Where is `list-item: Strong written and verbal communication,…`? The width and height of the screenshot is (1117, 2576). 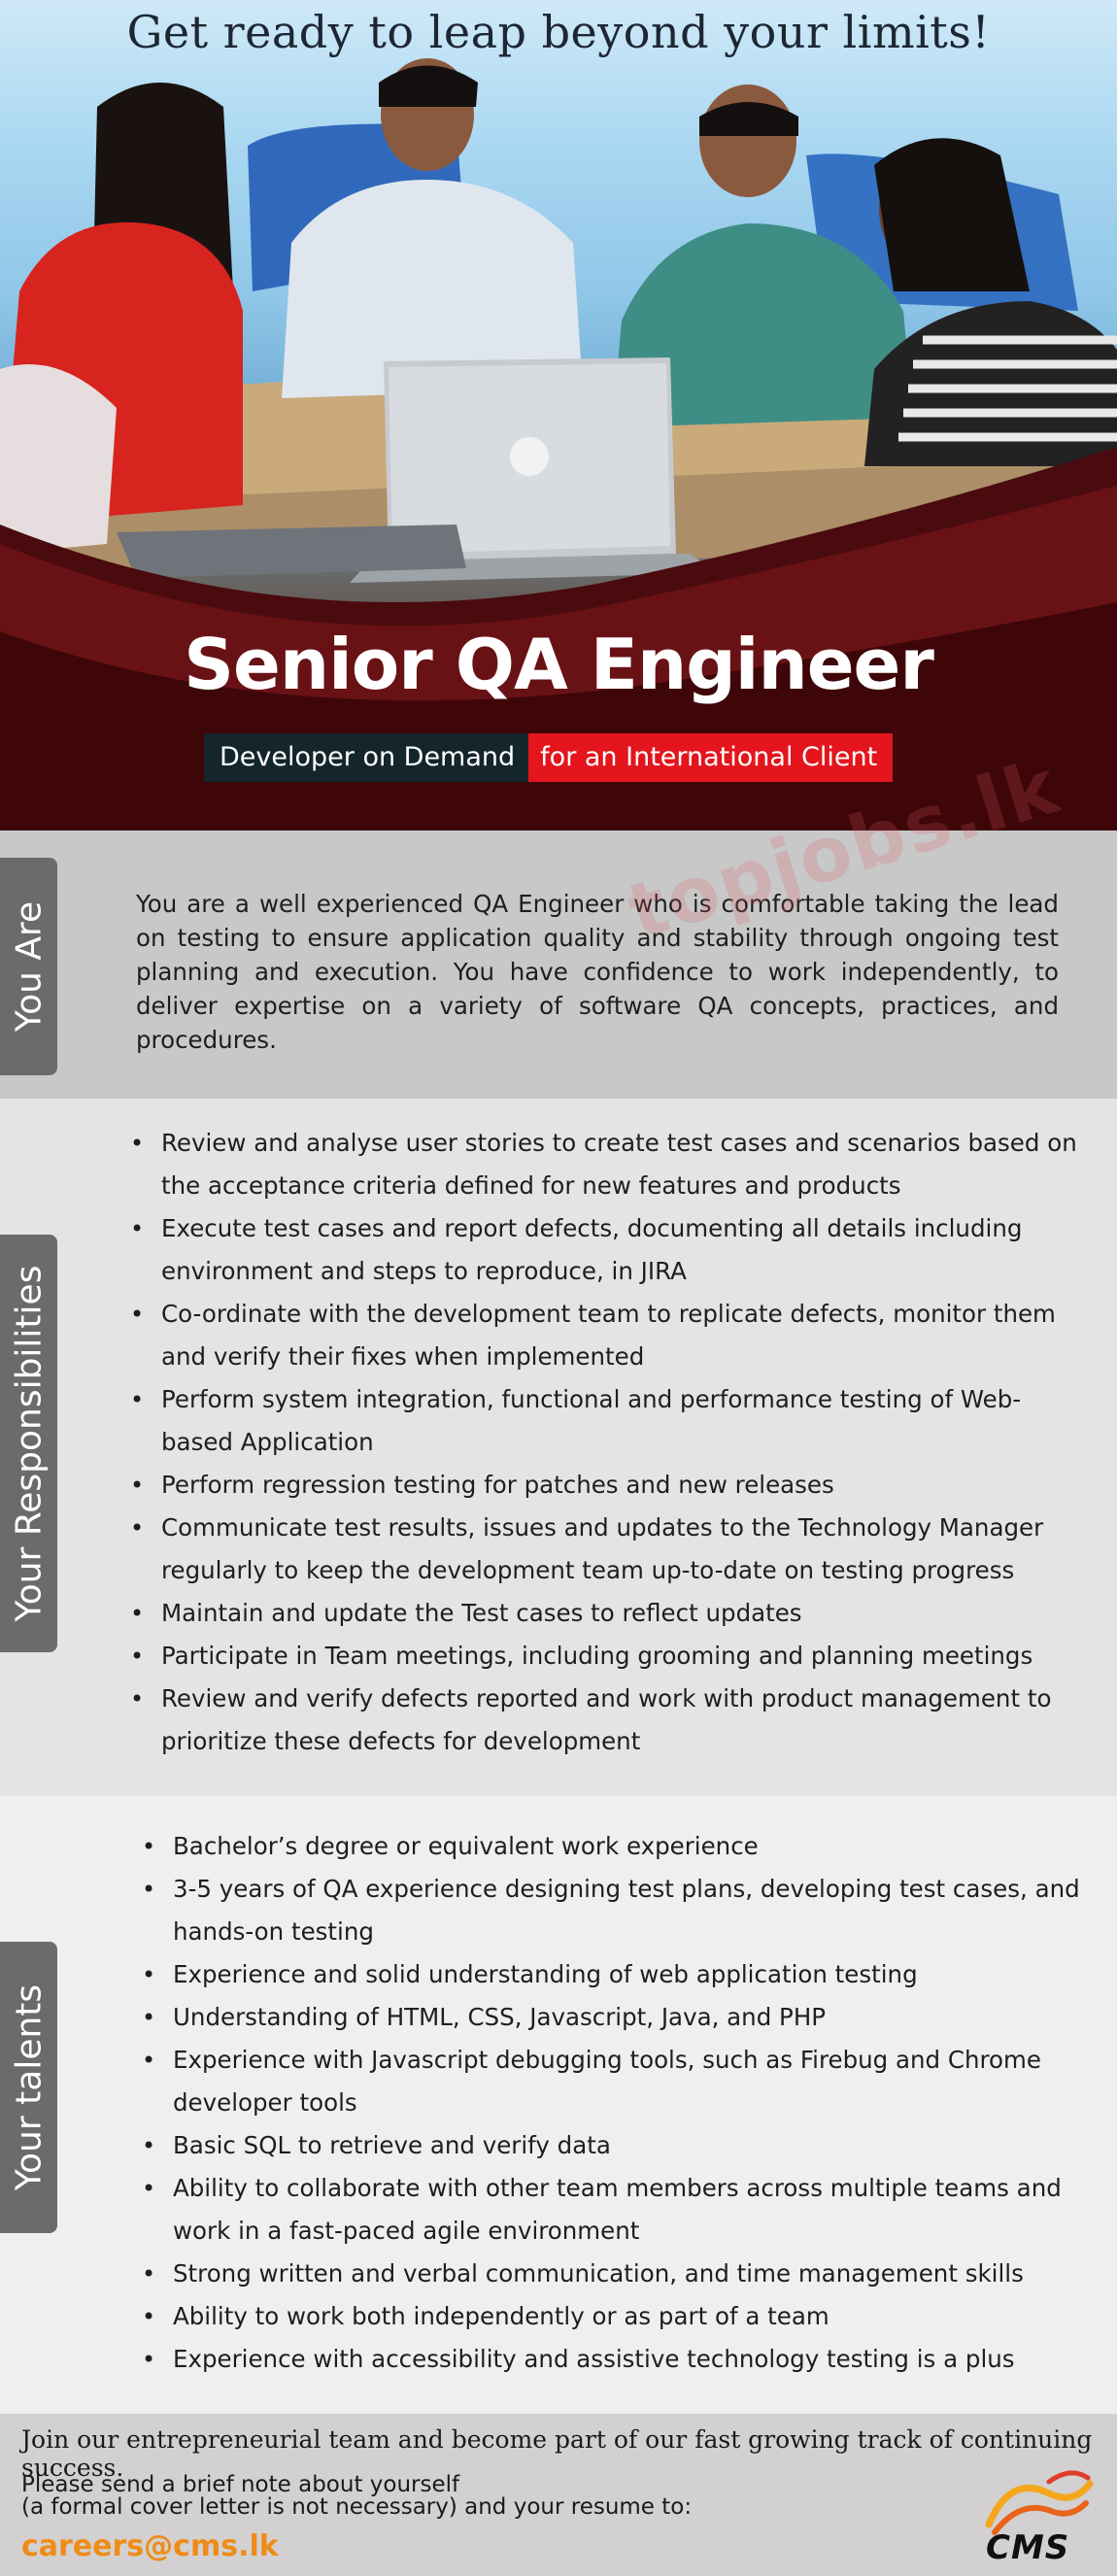
list-item: Strong written and verbal communication,… is located at coordinates (615, 2274).